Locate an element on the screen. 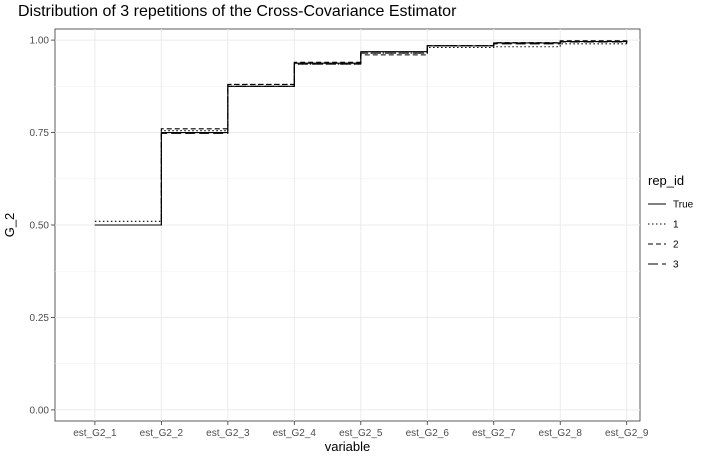  x-tick-label: est_G2_3 is located at coordinates (228, 433).